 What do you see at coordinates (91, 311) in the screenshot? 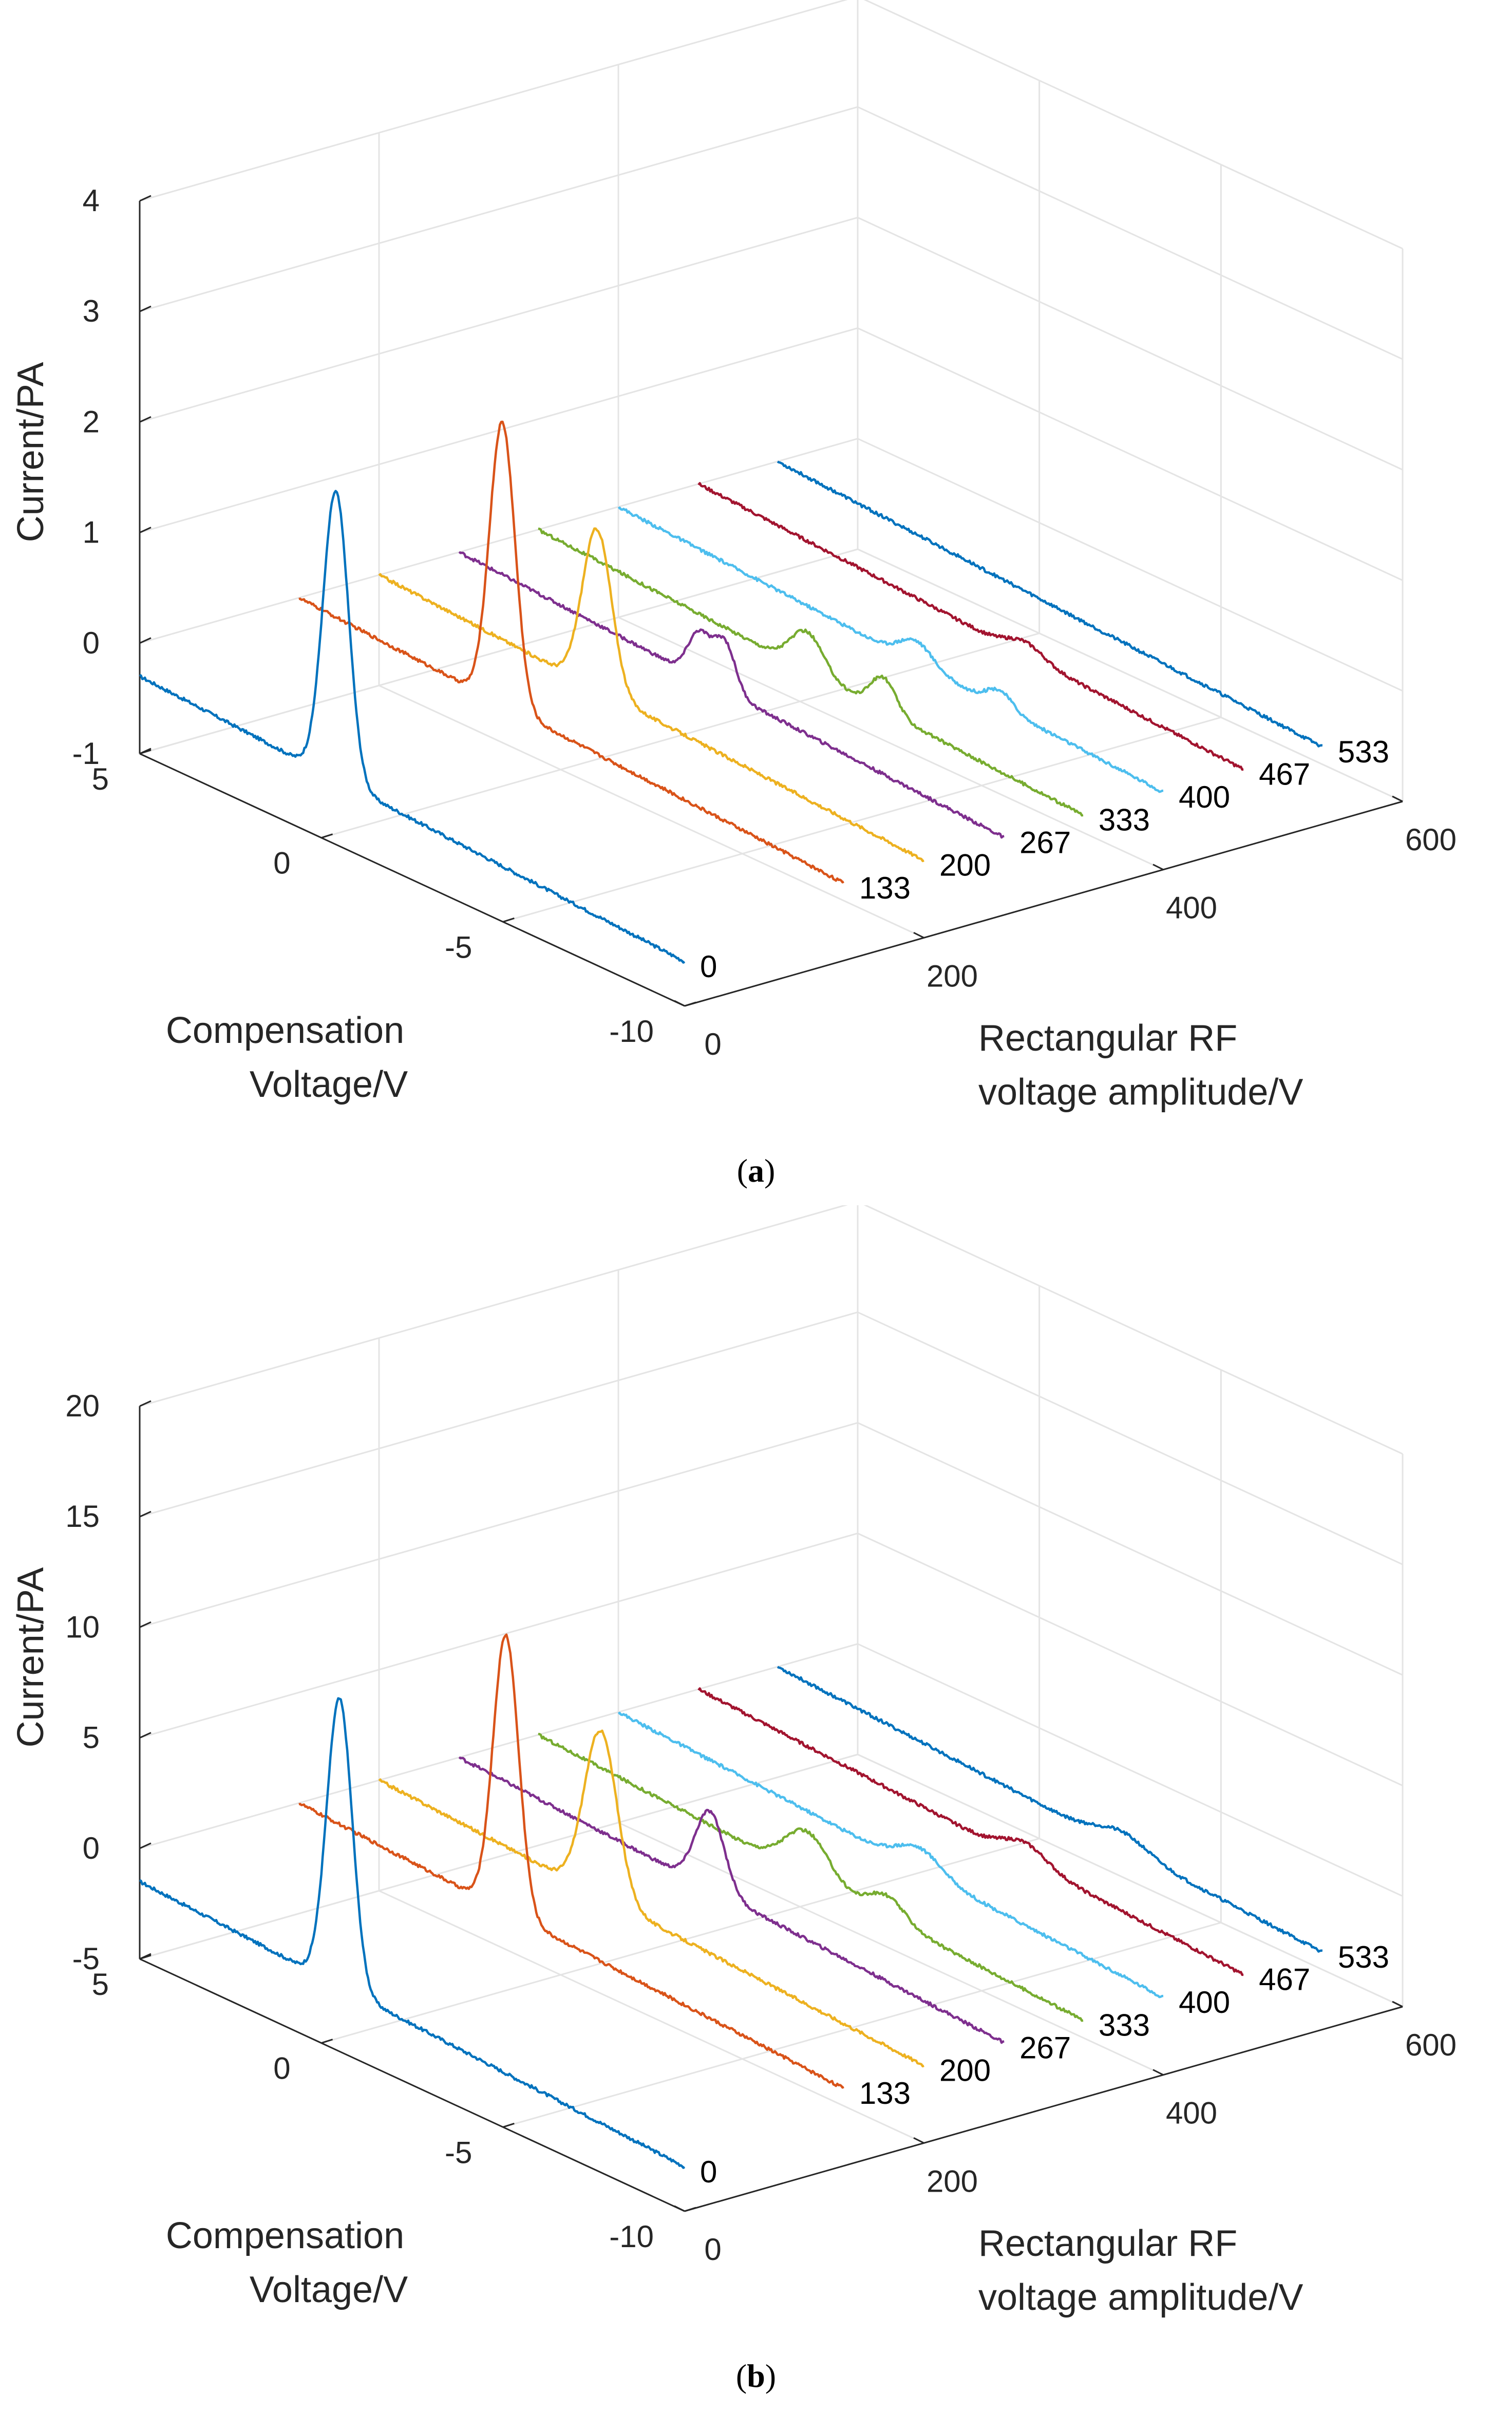
I see `z-tick-label: 3` at bounding box center [91, 311].